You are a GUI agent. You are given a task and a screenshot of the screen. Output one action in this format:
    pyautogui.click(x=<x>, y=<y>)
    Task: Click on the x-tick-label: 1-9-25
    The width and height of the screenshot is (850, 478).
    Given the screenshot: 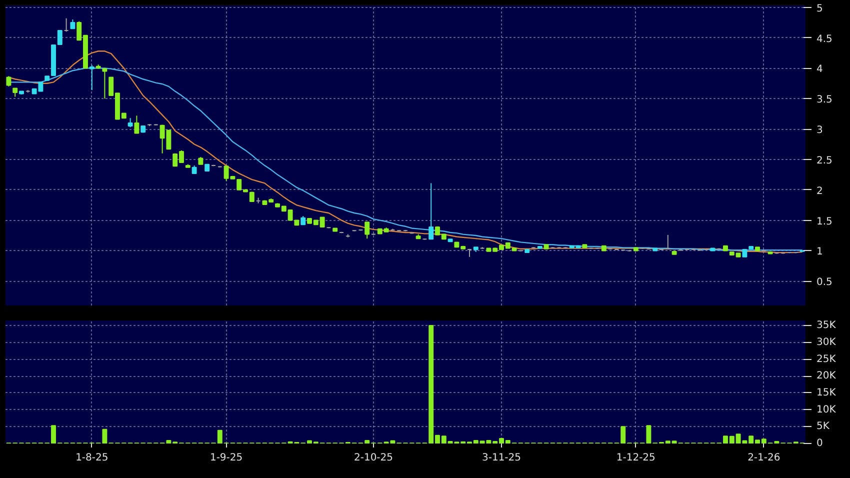 What is the action you would take?
    pyautogui.click(x=226, y=458)
    